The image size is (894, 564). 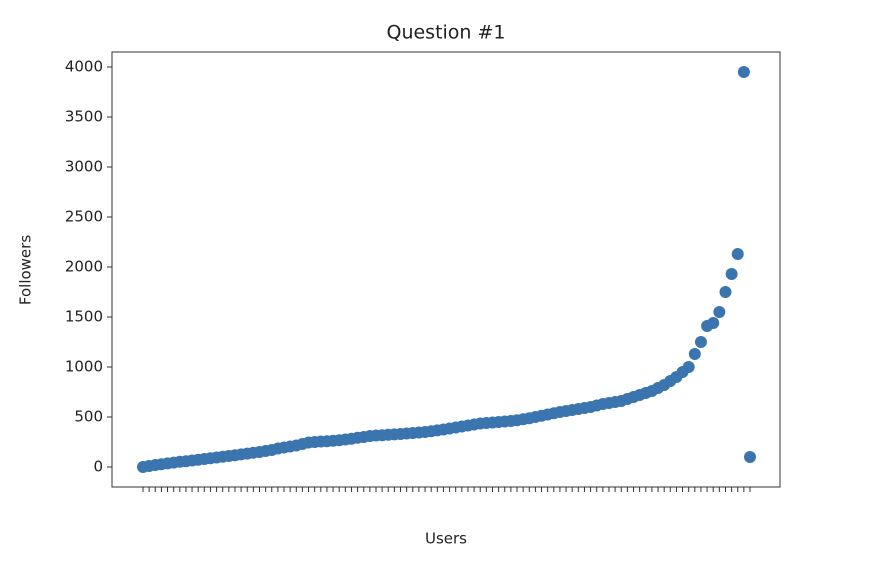 I want to click on y-tick-label: 2500, so click(x=84, y=217).